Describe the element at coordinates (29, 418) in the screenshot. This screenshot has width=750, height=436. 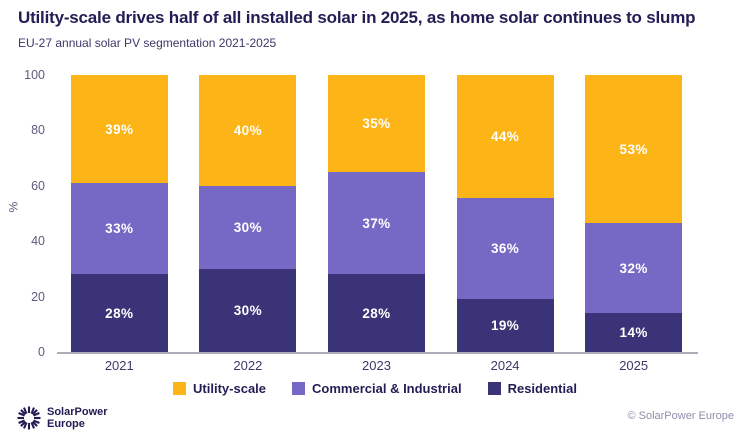
I see `sunburst-icon` at that location.